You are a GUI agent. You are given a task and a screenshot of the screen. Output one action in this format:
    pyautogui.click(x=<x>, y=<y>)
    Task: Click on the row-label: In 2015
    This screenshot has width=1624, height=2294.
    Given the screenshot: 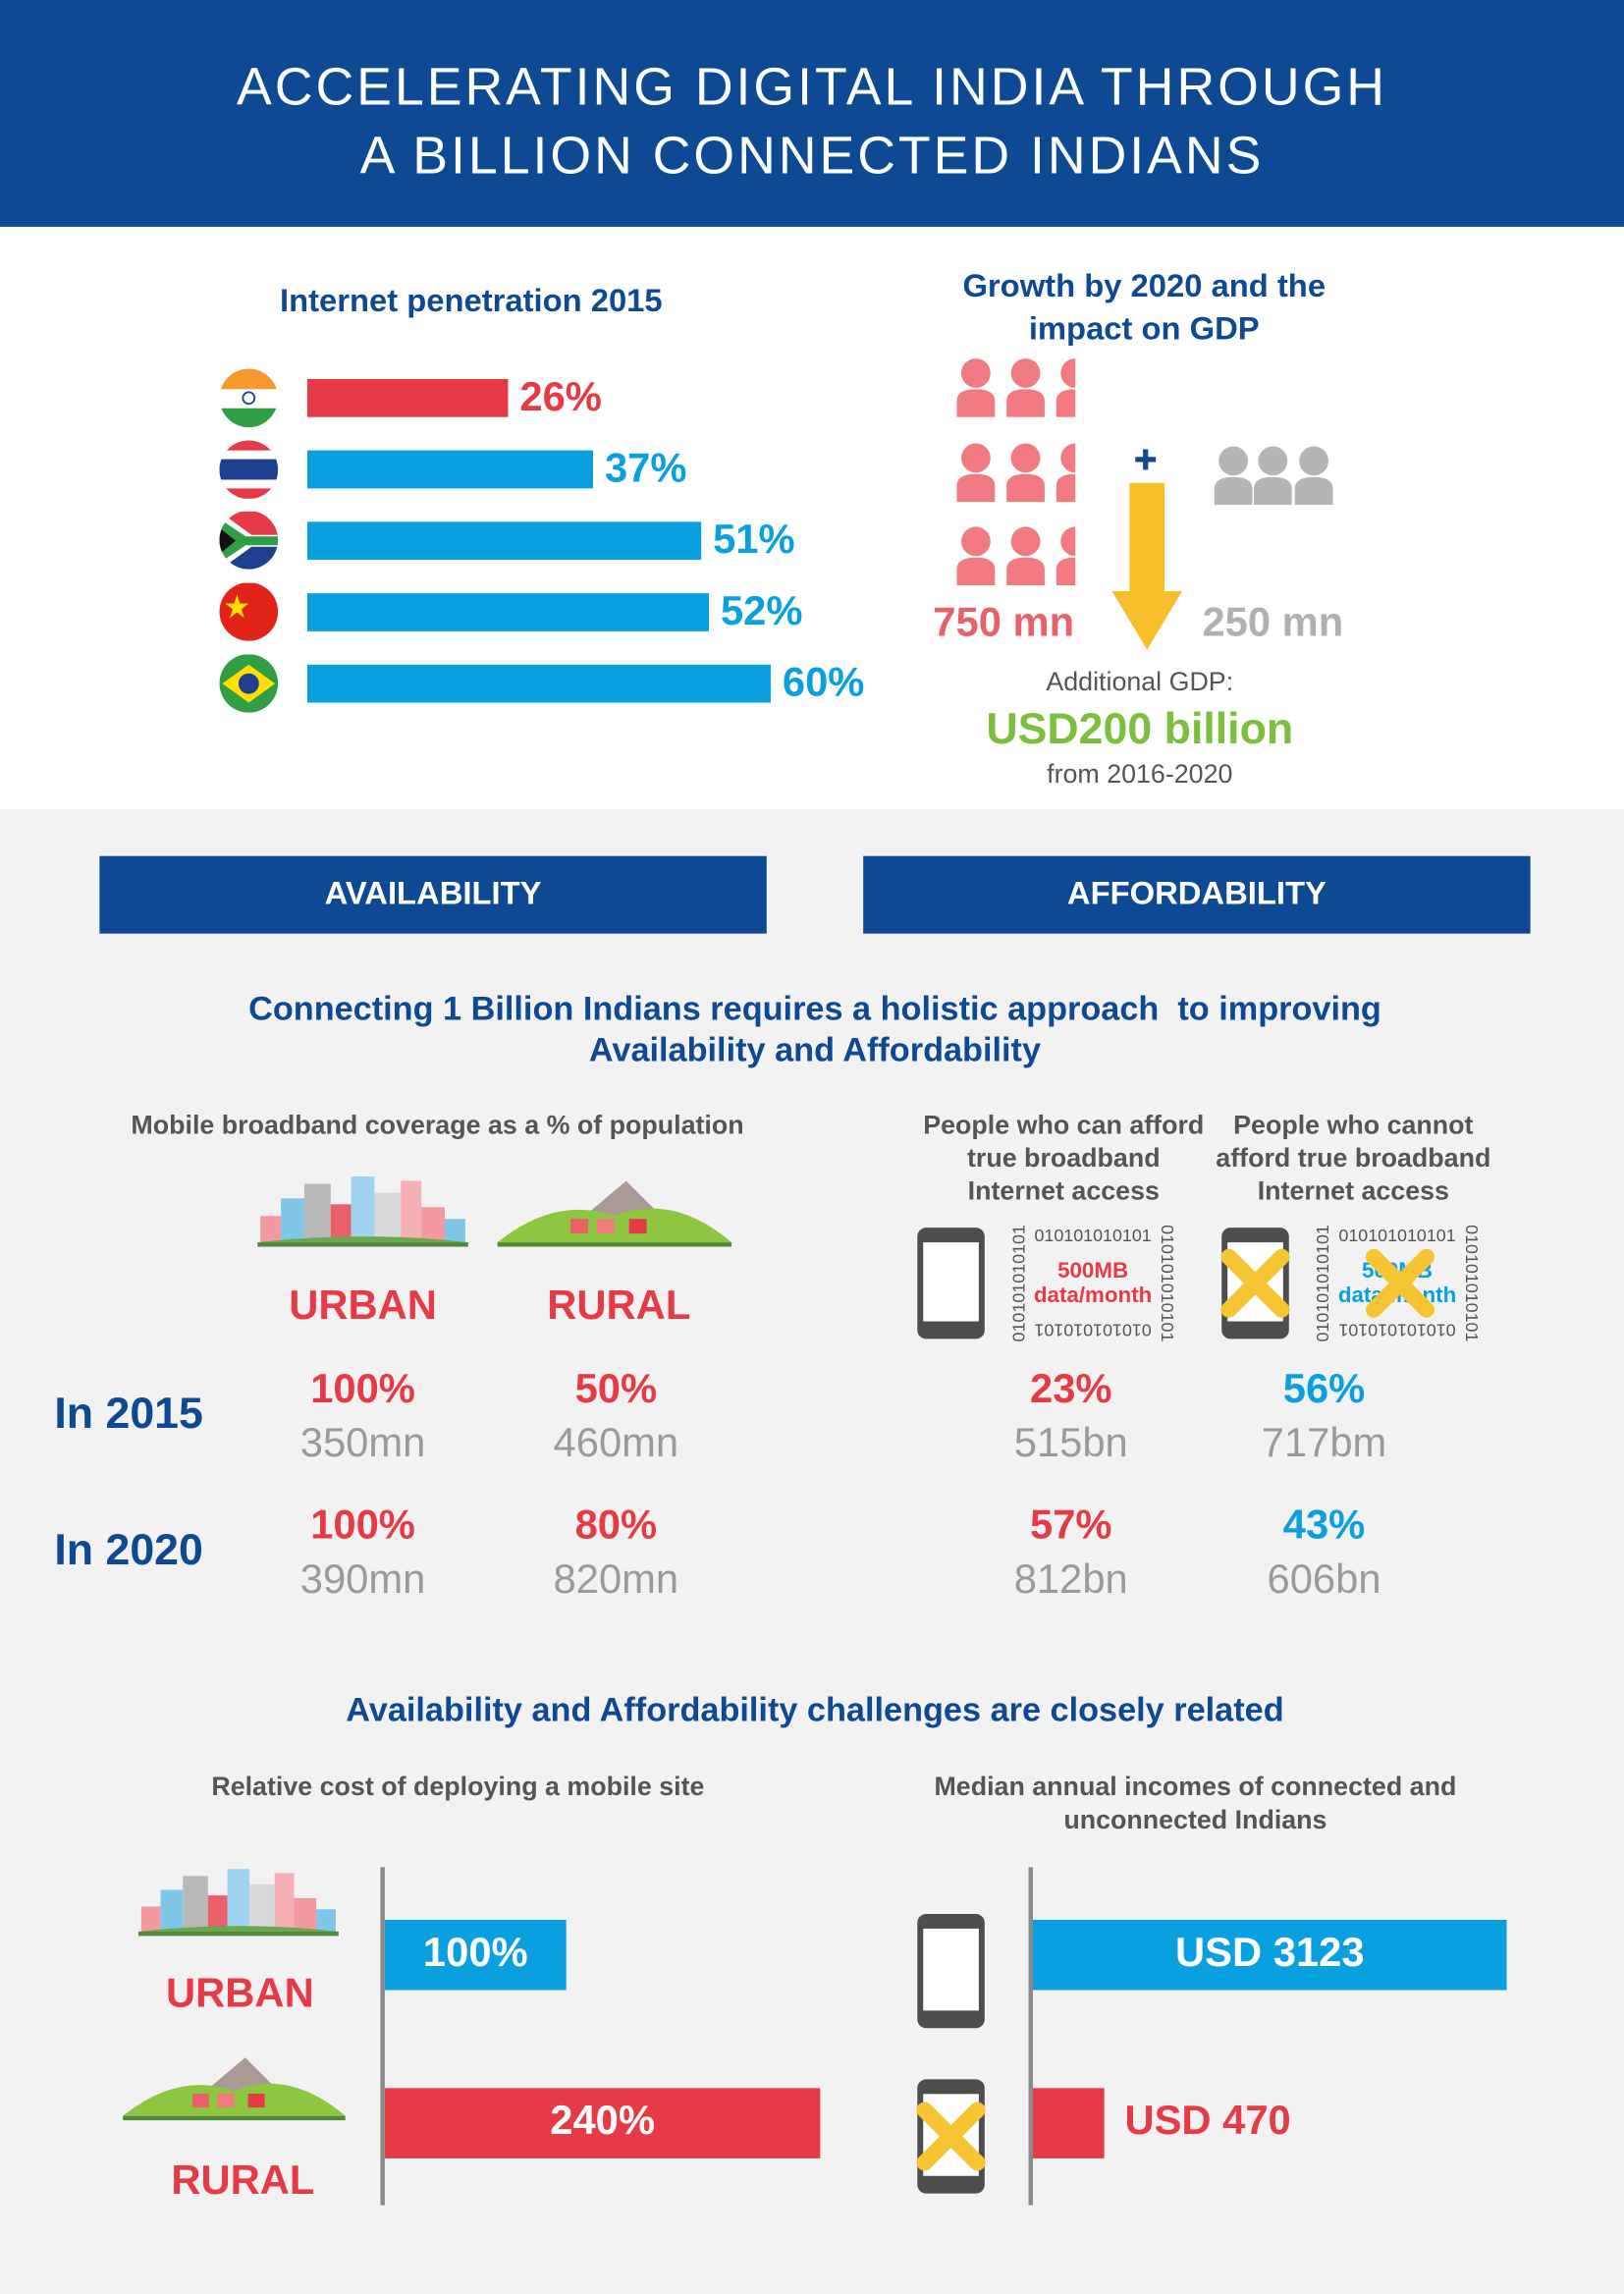 What is the action you would take?
    pyautogui.click(x=128, y=1414)
    